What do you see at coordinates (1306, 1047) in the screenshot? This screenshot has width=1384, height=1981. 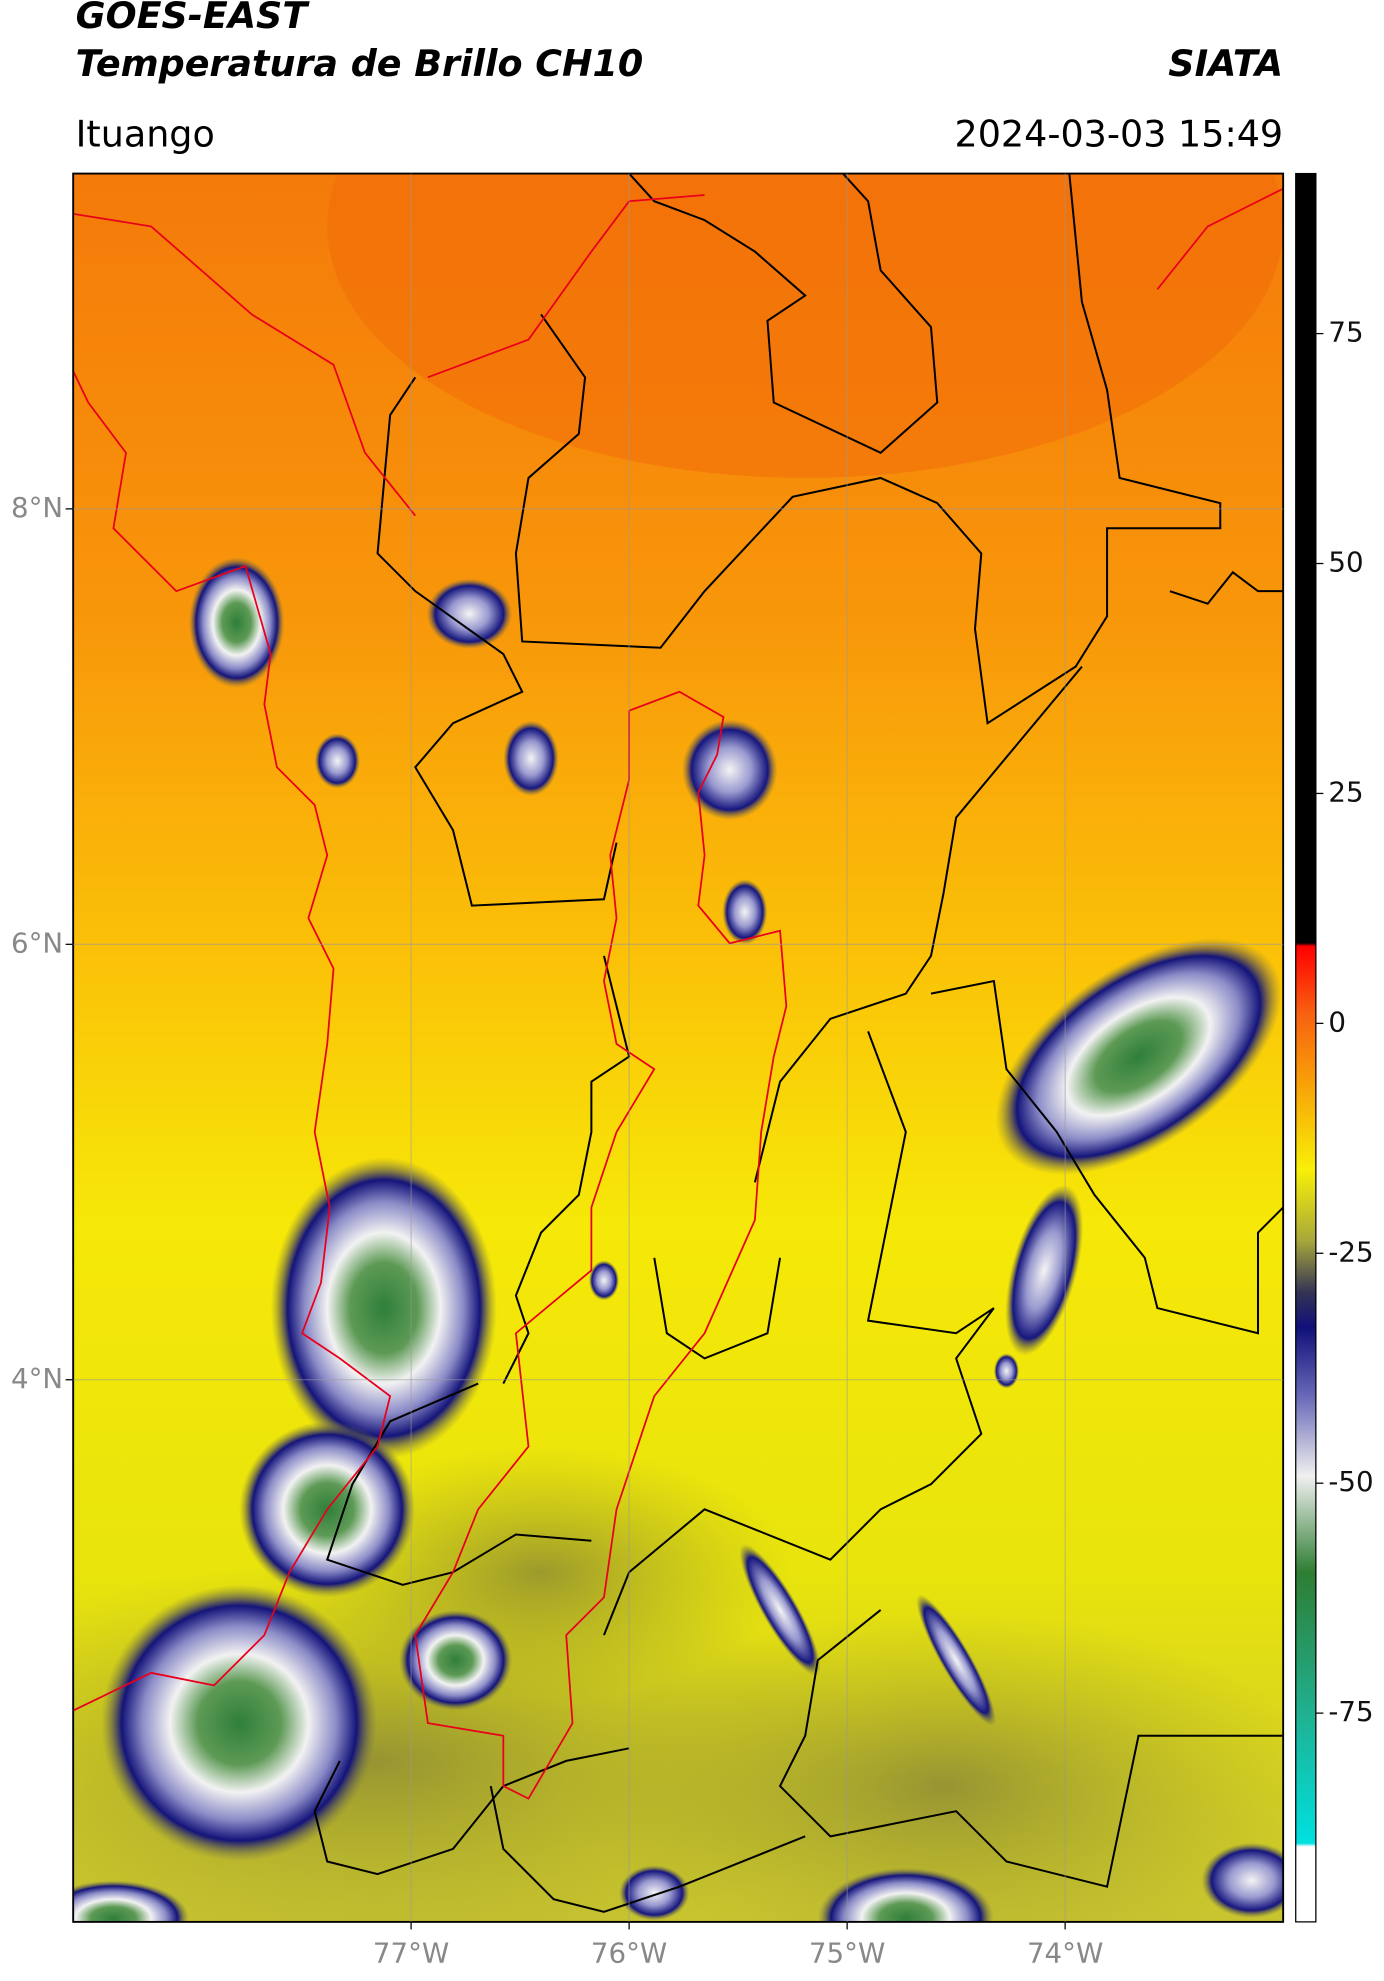 I see `colorbar` at bounding box center [1306, 1047].